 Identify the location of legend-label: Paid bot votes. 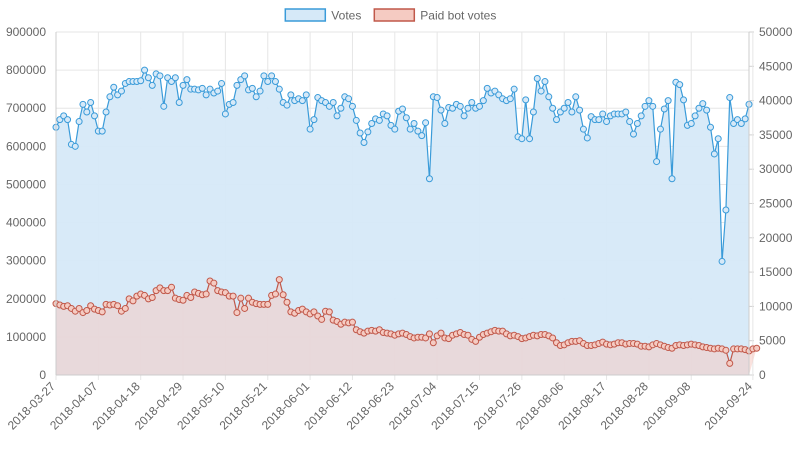
(458, 16).